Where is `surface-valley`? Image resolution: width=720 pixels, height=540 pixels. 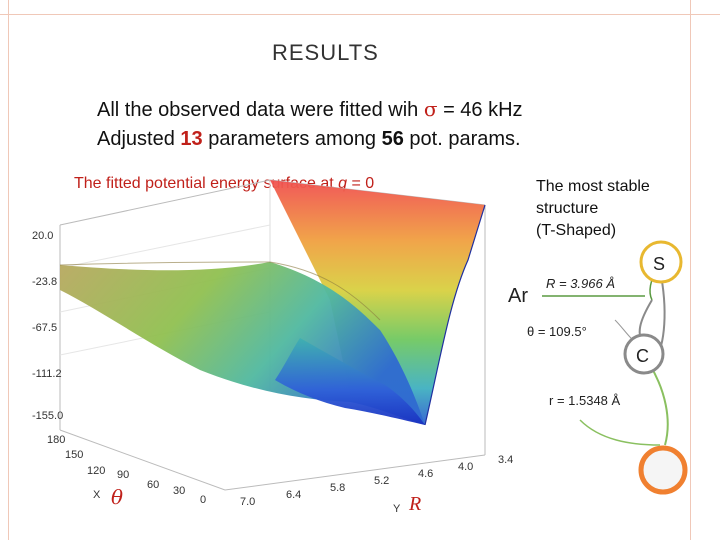
surface-valley is located at coordinates (350, 381).